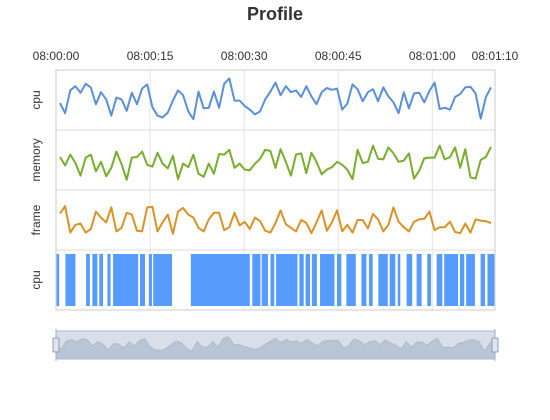  I want to click on time-tick-label: 08:00:30, so click(244, 56).